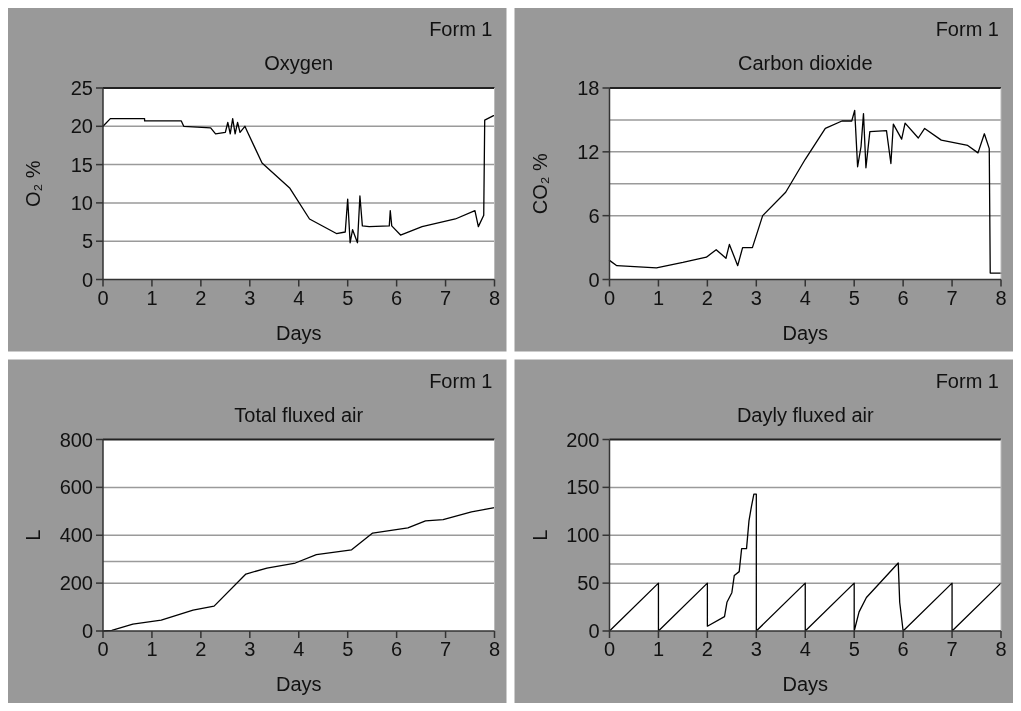  I want to click on chart-title: Total fluxed air, so click(299, 414).